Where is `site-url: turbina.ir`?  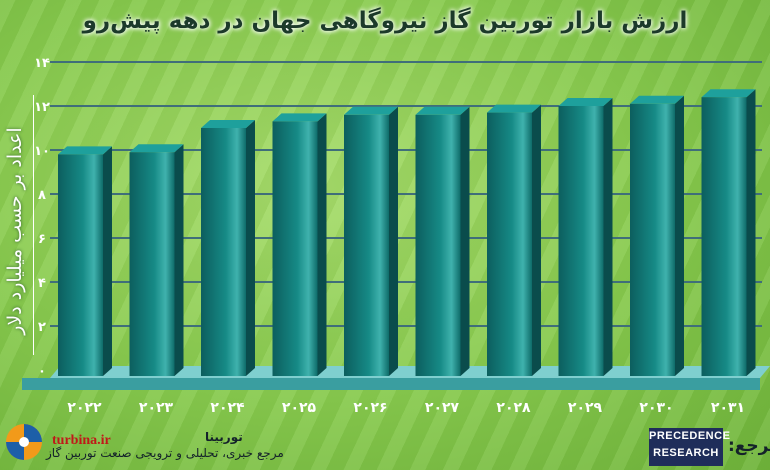 site-url: turbina.ir is located at coordinates (81, 440).